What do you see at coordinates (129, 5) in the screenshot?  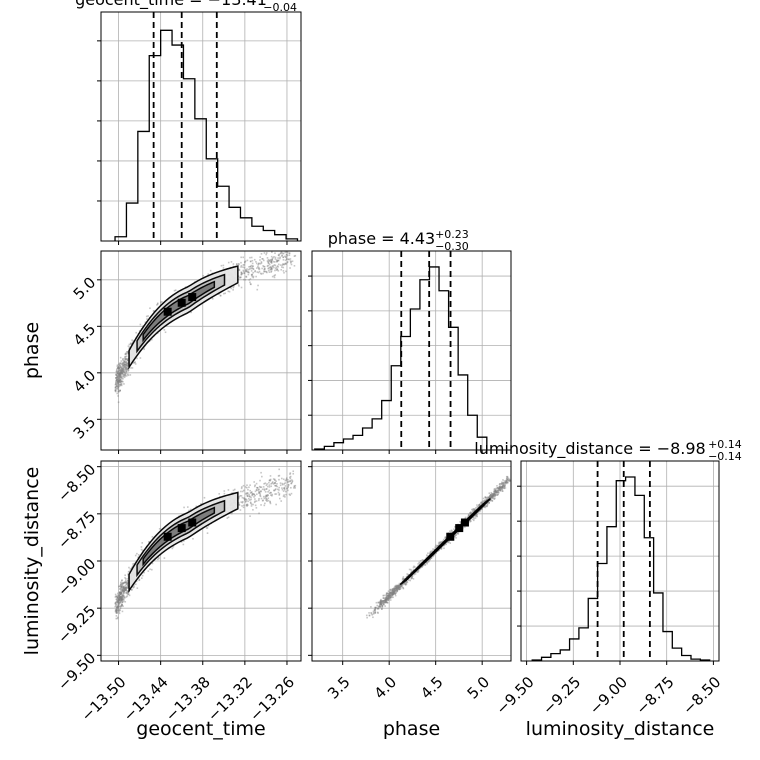 I see `title-name: geocent_time` at bounding box center [129, 5].